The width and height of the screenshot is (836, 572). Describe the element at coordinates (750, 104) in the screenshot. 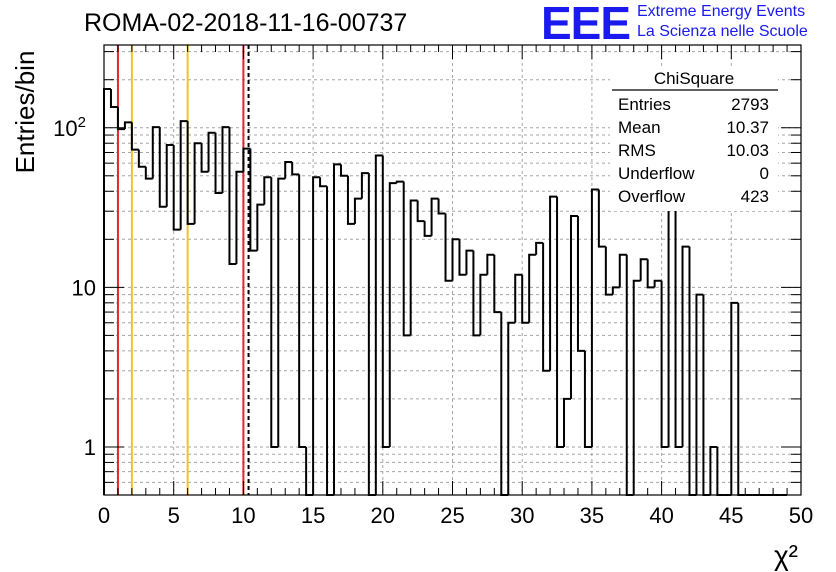

I see `stats-value: 2793` at that location.